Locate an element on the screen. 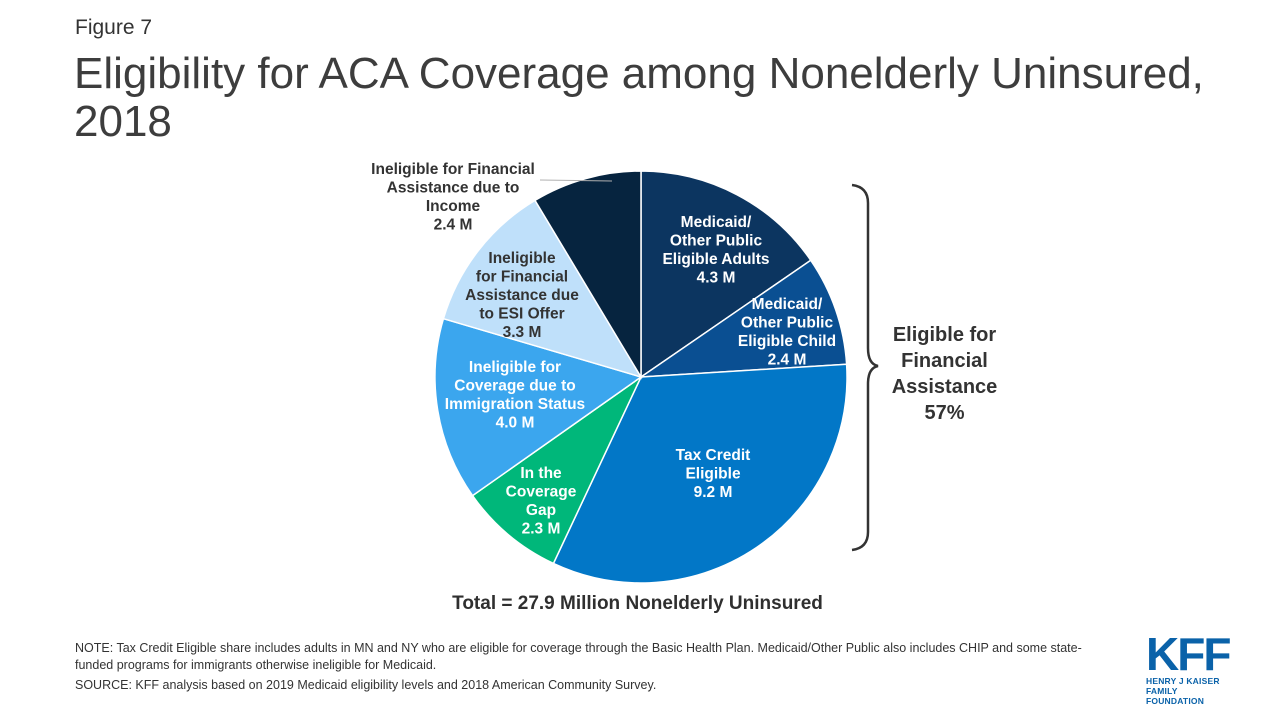 This screenshot has height=720, width=1280. slice-label-line: In the is located at coordinates (541, 473).